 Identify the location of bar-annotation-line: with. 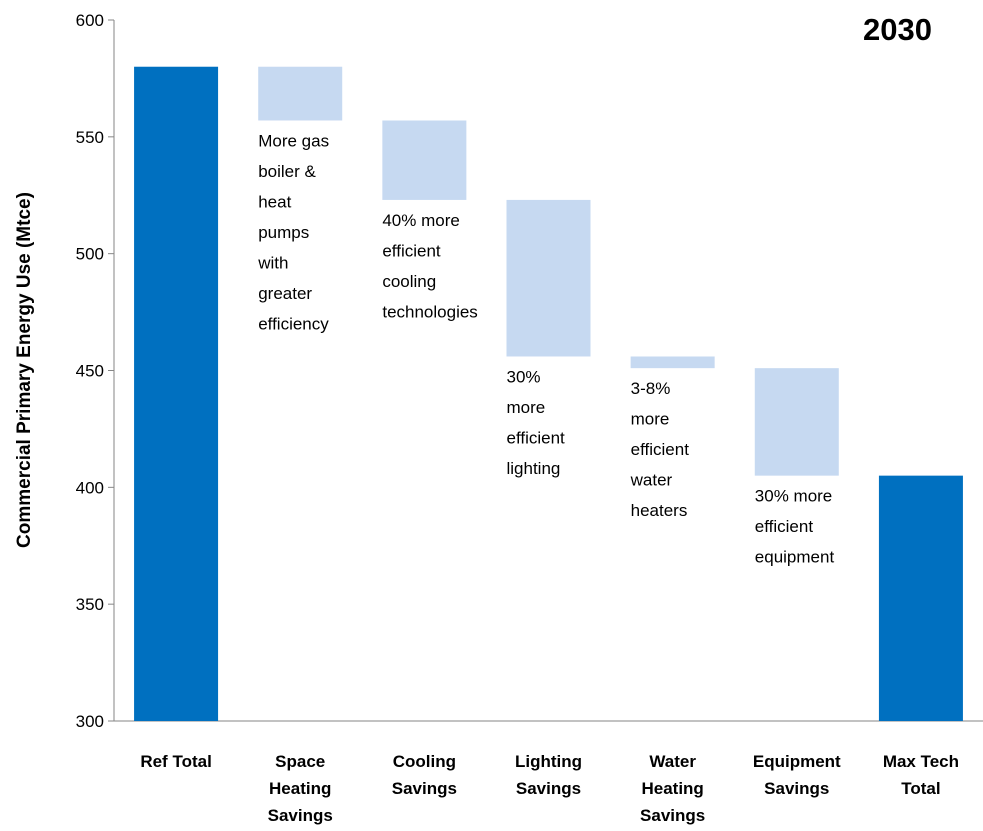
(272, 262).